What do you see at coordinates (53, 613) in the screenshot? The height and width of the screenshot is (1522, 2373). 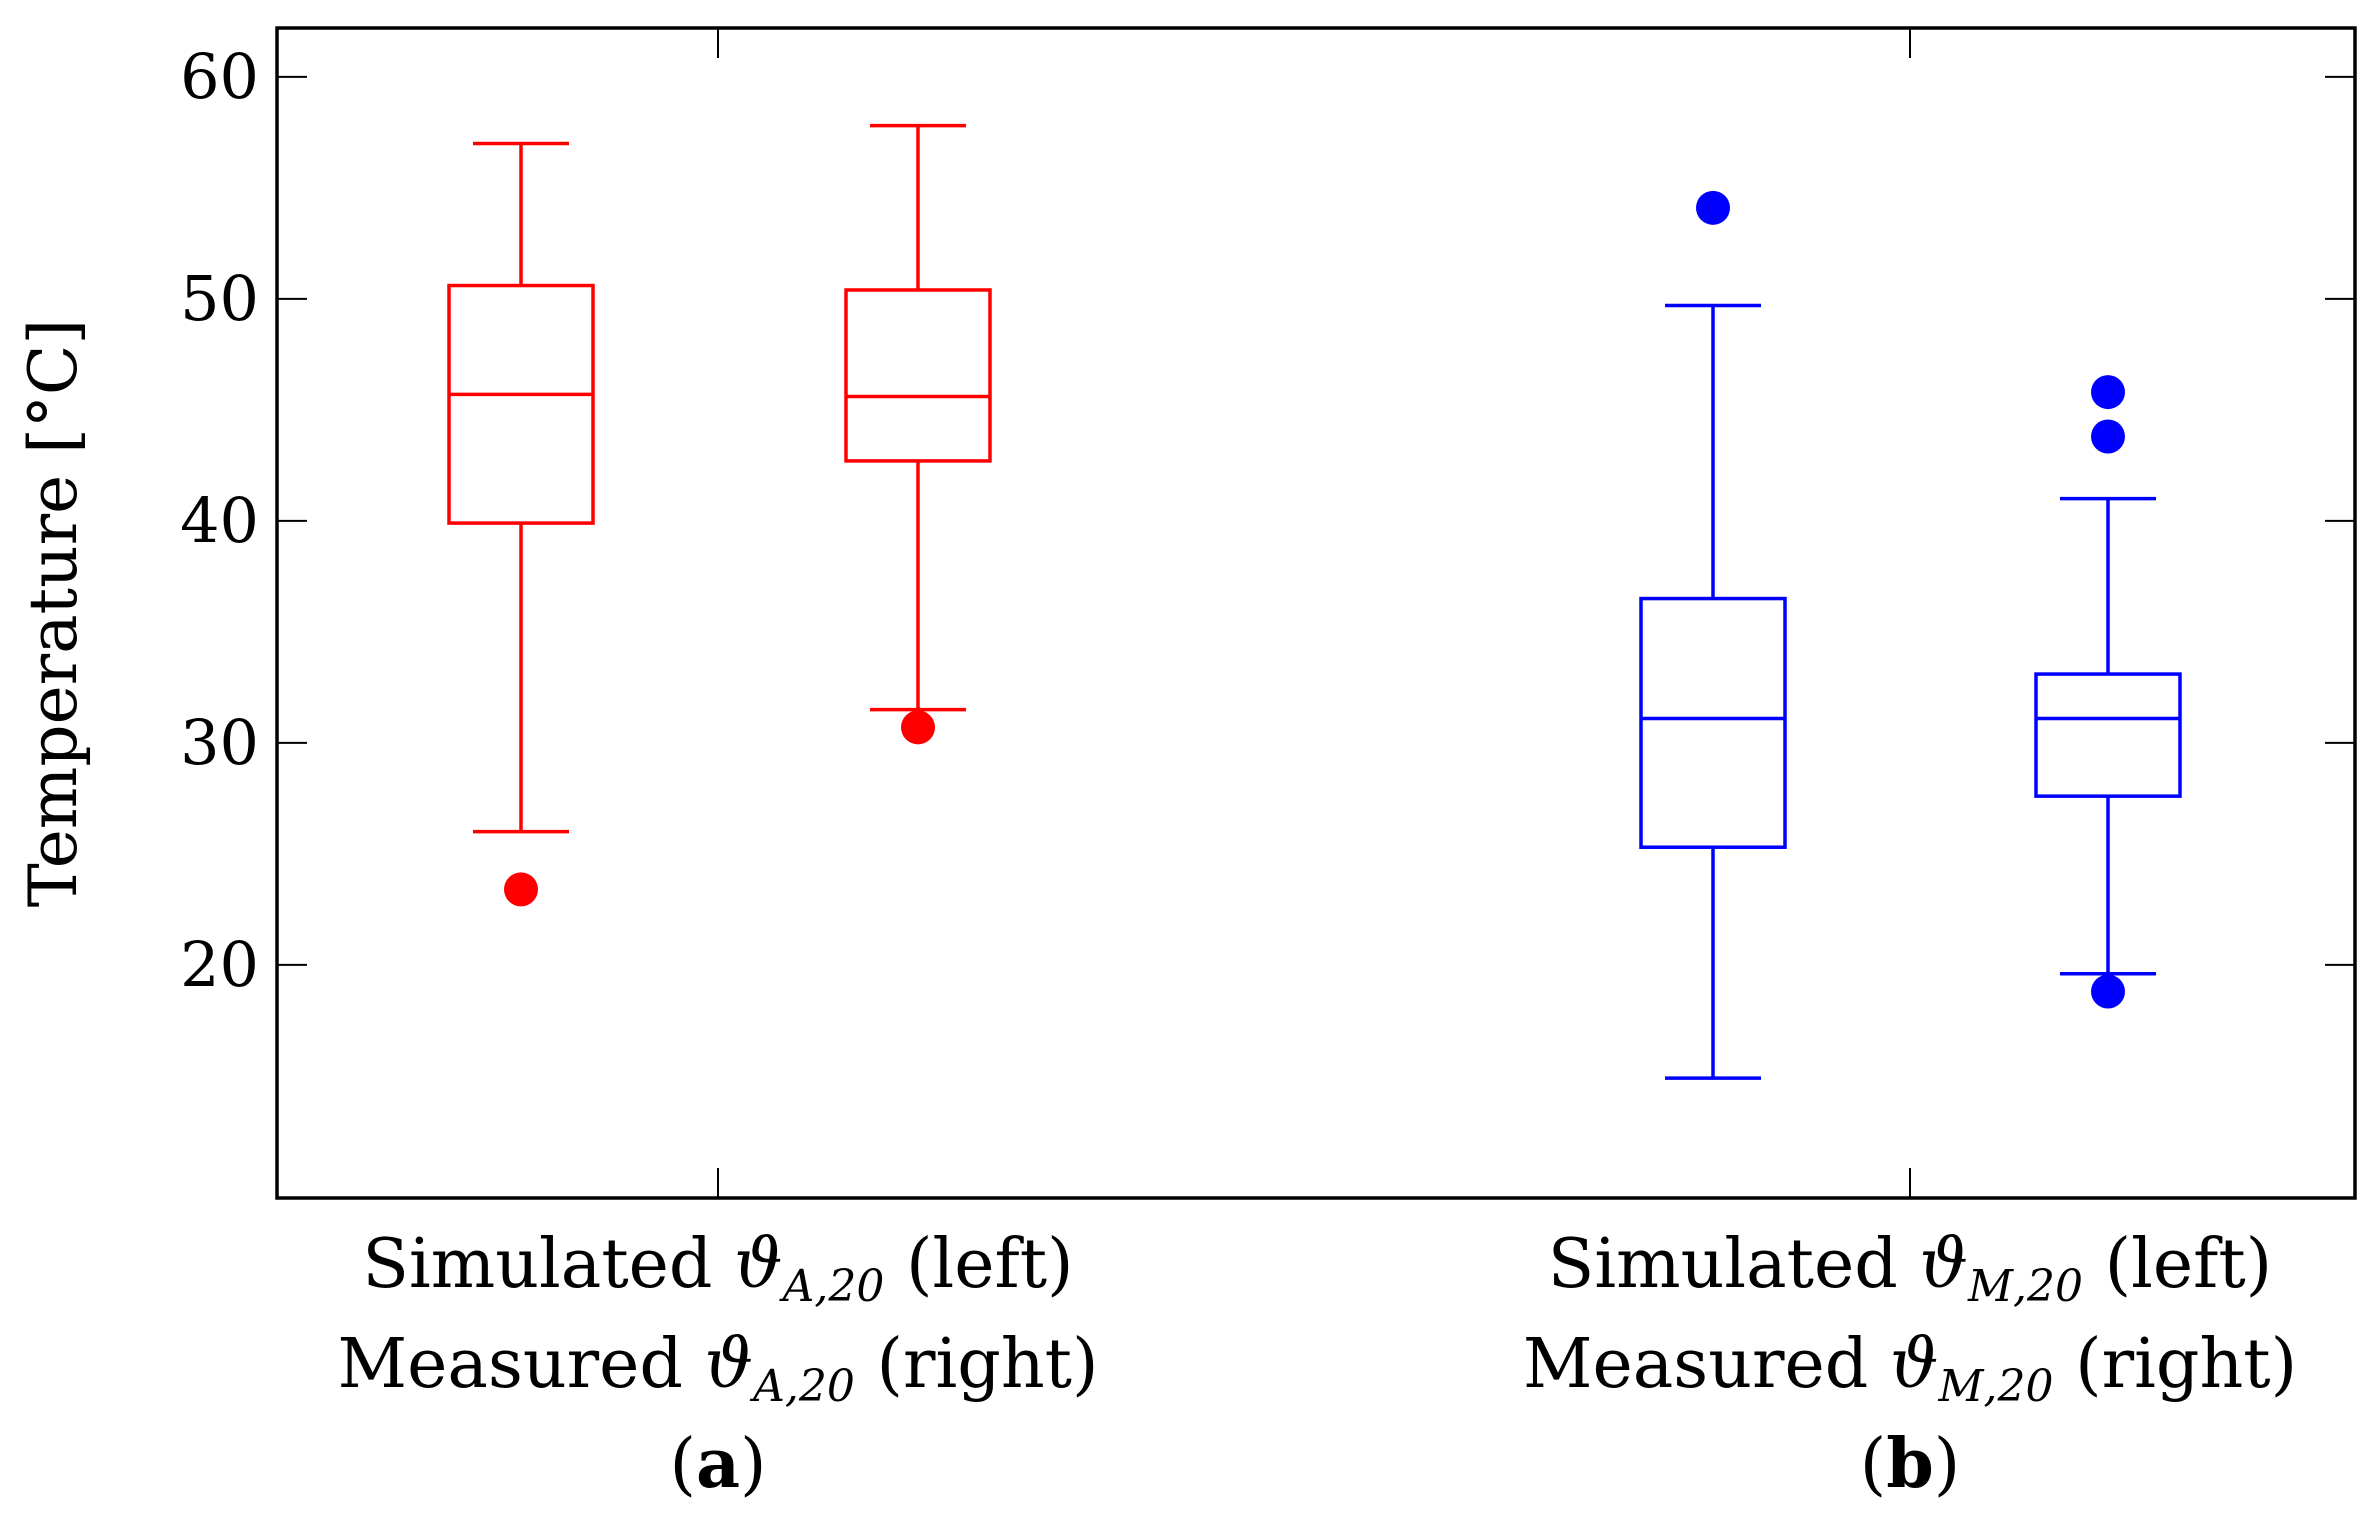 I see `y-axis-label: Temperature [°C]` at bounding box center [53, 613].